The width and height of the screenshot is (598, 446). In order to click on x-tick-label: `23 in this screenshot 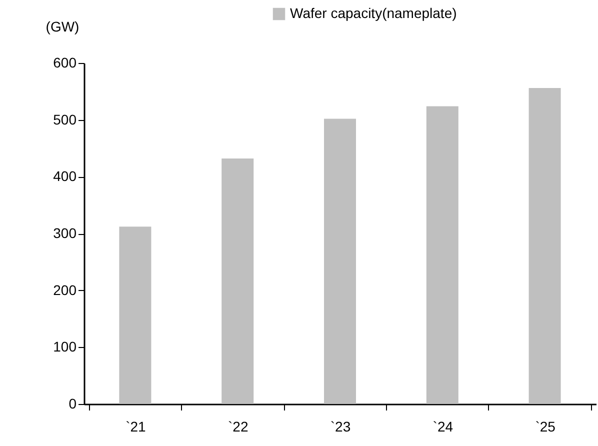, I will do `click(340, 426)`.